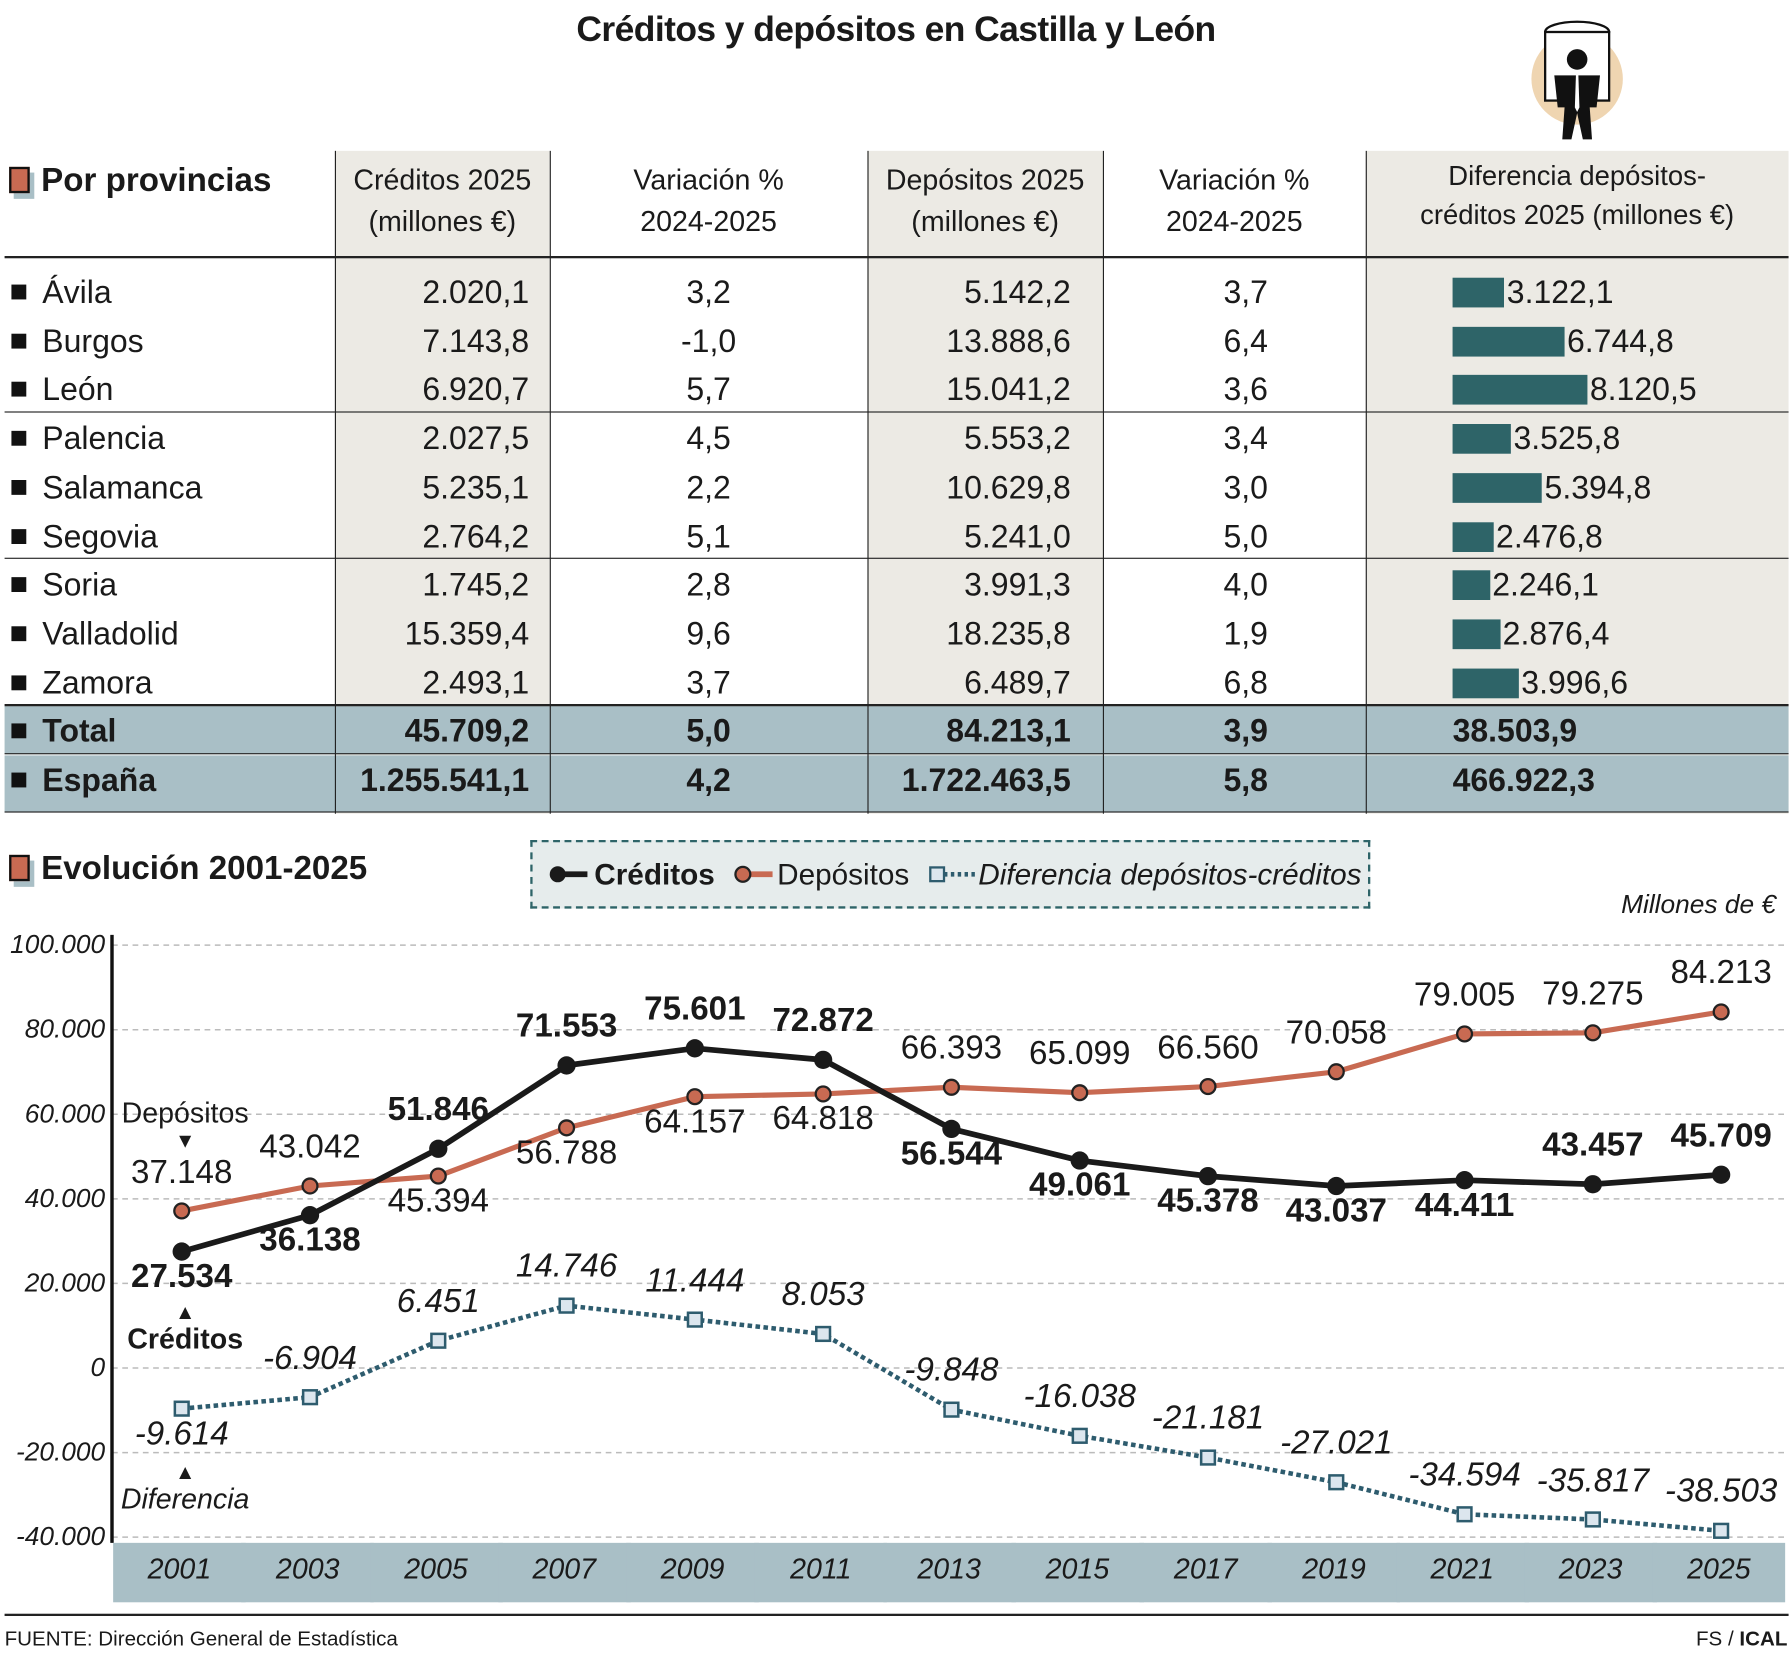 This screenshot has width=1792, height=1658. I want to click on cell-creditos: 45.709,2, so click(467, 731).